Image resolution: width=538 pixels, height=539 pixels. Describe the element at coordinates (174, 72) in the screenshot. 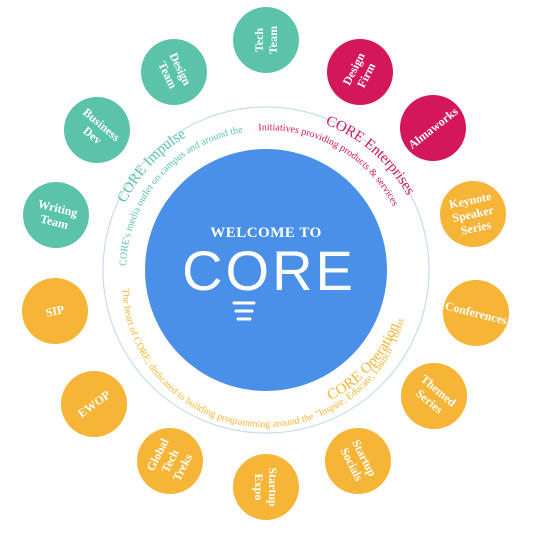

I see `node-design-team: DesignTeam` at that location.